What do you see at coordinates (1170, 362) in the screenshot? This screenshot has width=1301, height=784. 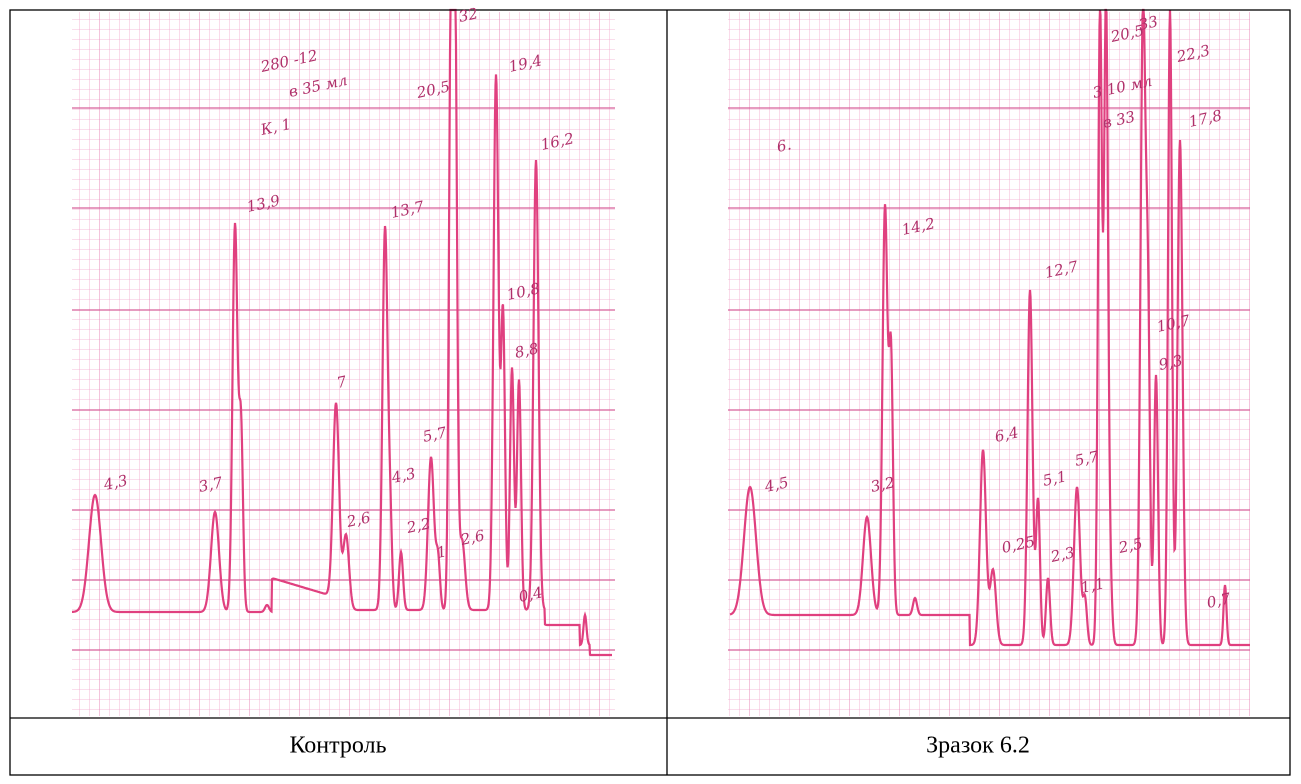 I see `peak-label: 9,3` at bounding box center [1170, 362].